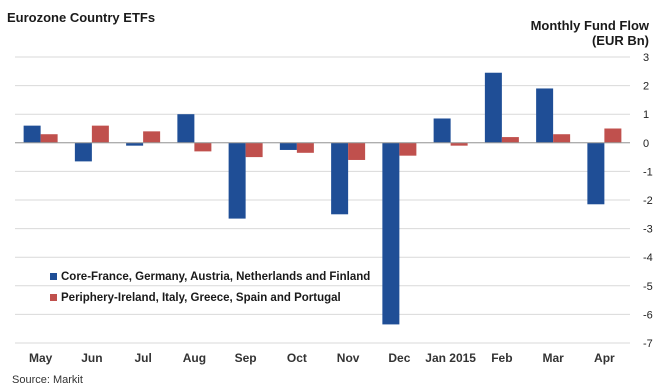 The width and height of the screenshot is (653, 387). I want to click on x-tick-label: Oct, so click(297, 358).